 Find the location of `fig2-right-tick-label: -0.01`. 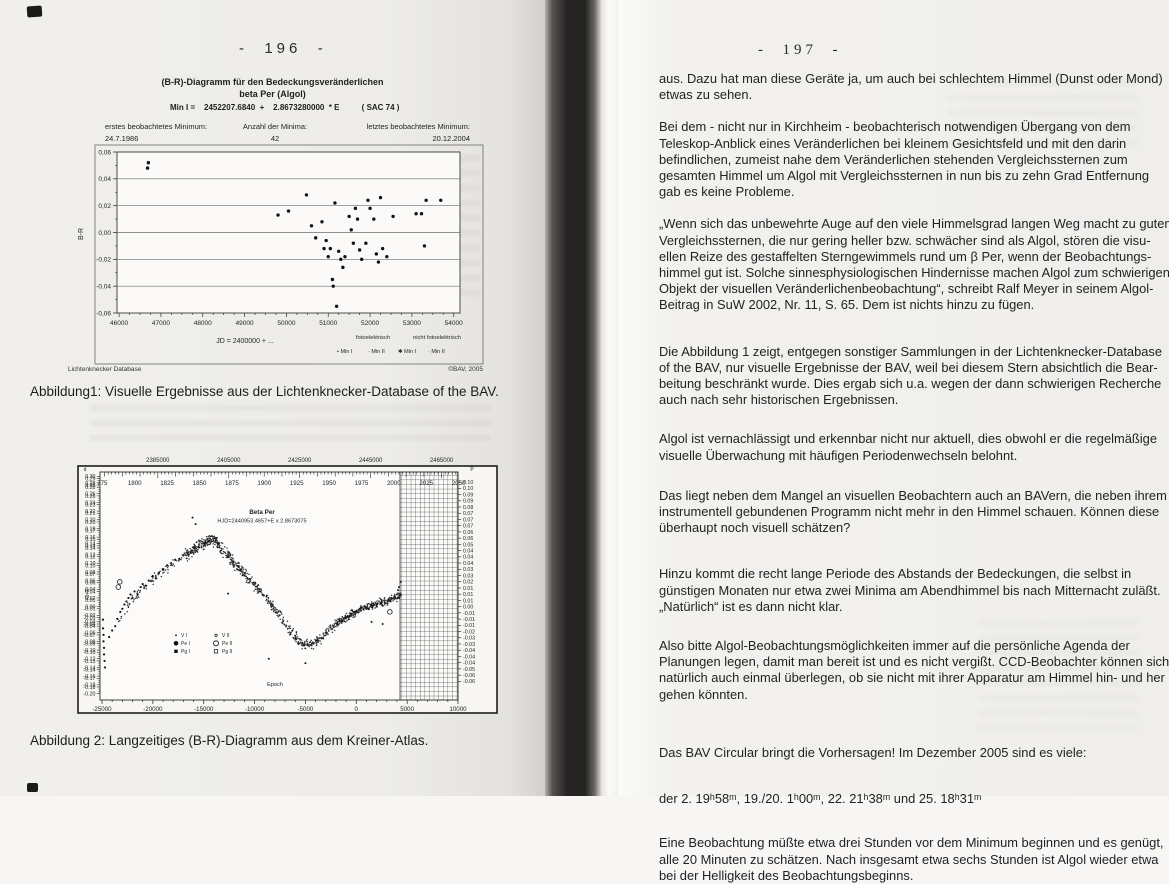

fig2-right-tick-label: -0.01 is located at coordinates (469, 620).